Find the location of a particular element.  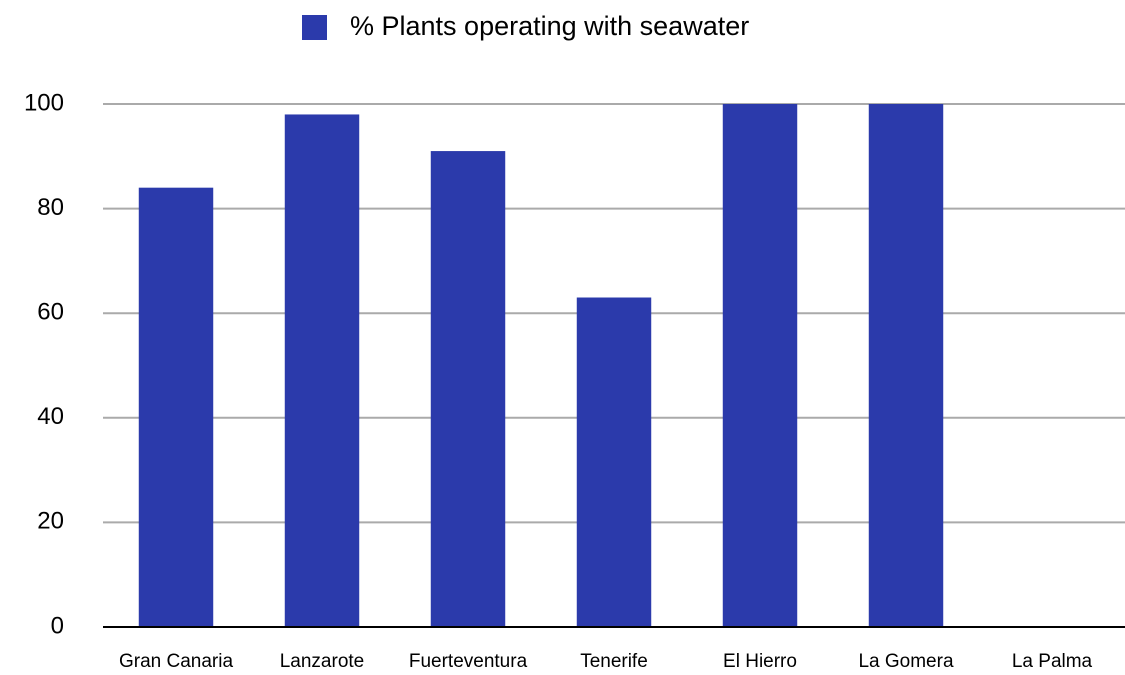

y-tick-label: 60 is located at coordinates (50, 312).